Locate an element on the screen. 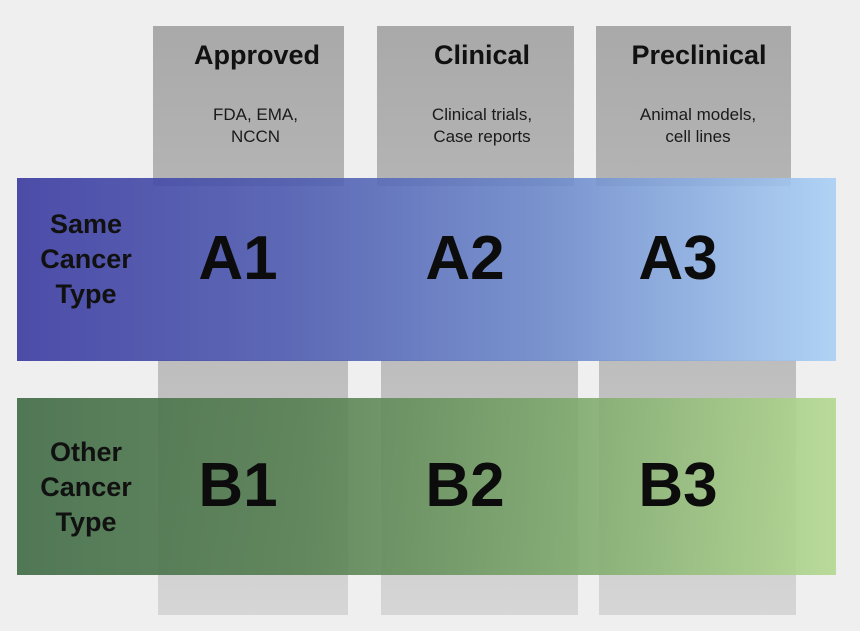  column-subtitle-clinical: Clinical trials, Case reports is located at coordinates (482, 125).